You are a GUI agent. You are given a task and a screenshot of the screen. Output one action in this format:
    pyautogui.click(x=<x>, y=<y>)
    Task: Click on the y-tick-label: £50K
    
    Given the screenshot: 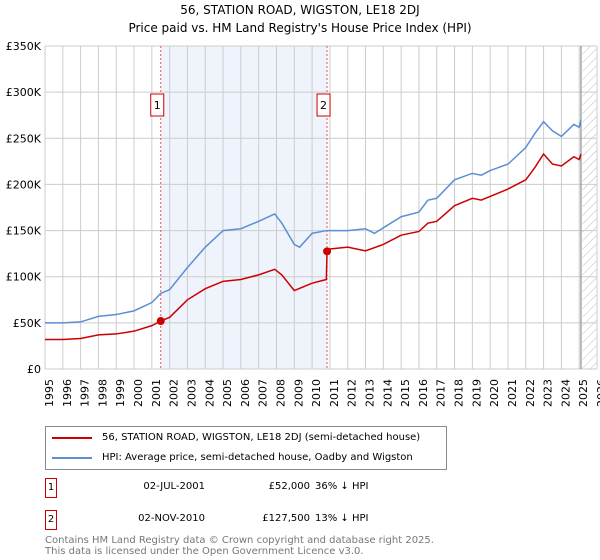 What is the action you would take?
    pyautogui.click(x=27, y=323)
    